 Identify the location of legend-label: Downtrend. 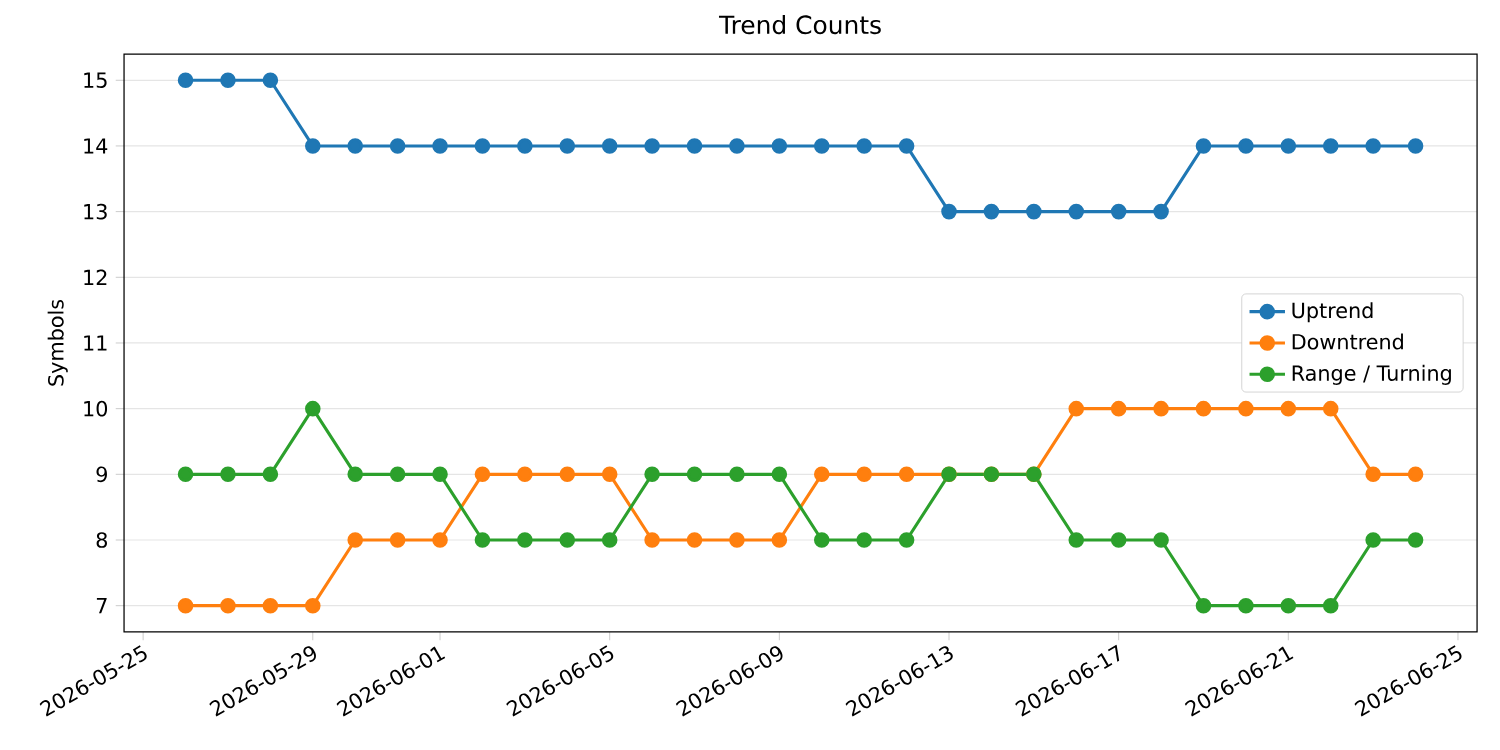
(1347, 341).